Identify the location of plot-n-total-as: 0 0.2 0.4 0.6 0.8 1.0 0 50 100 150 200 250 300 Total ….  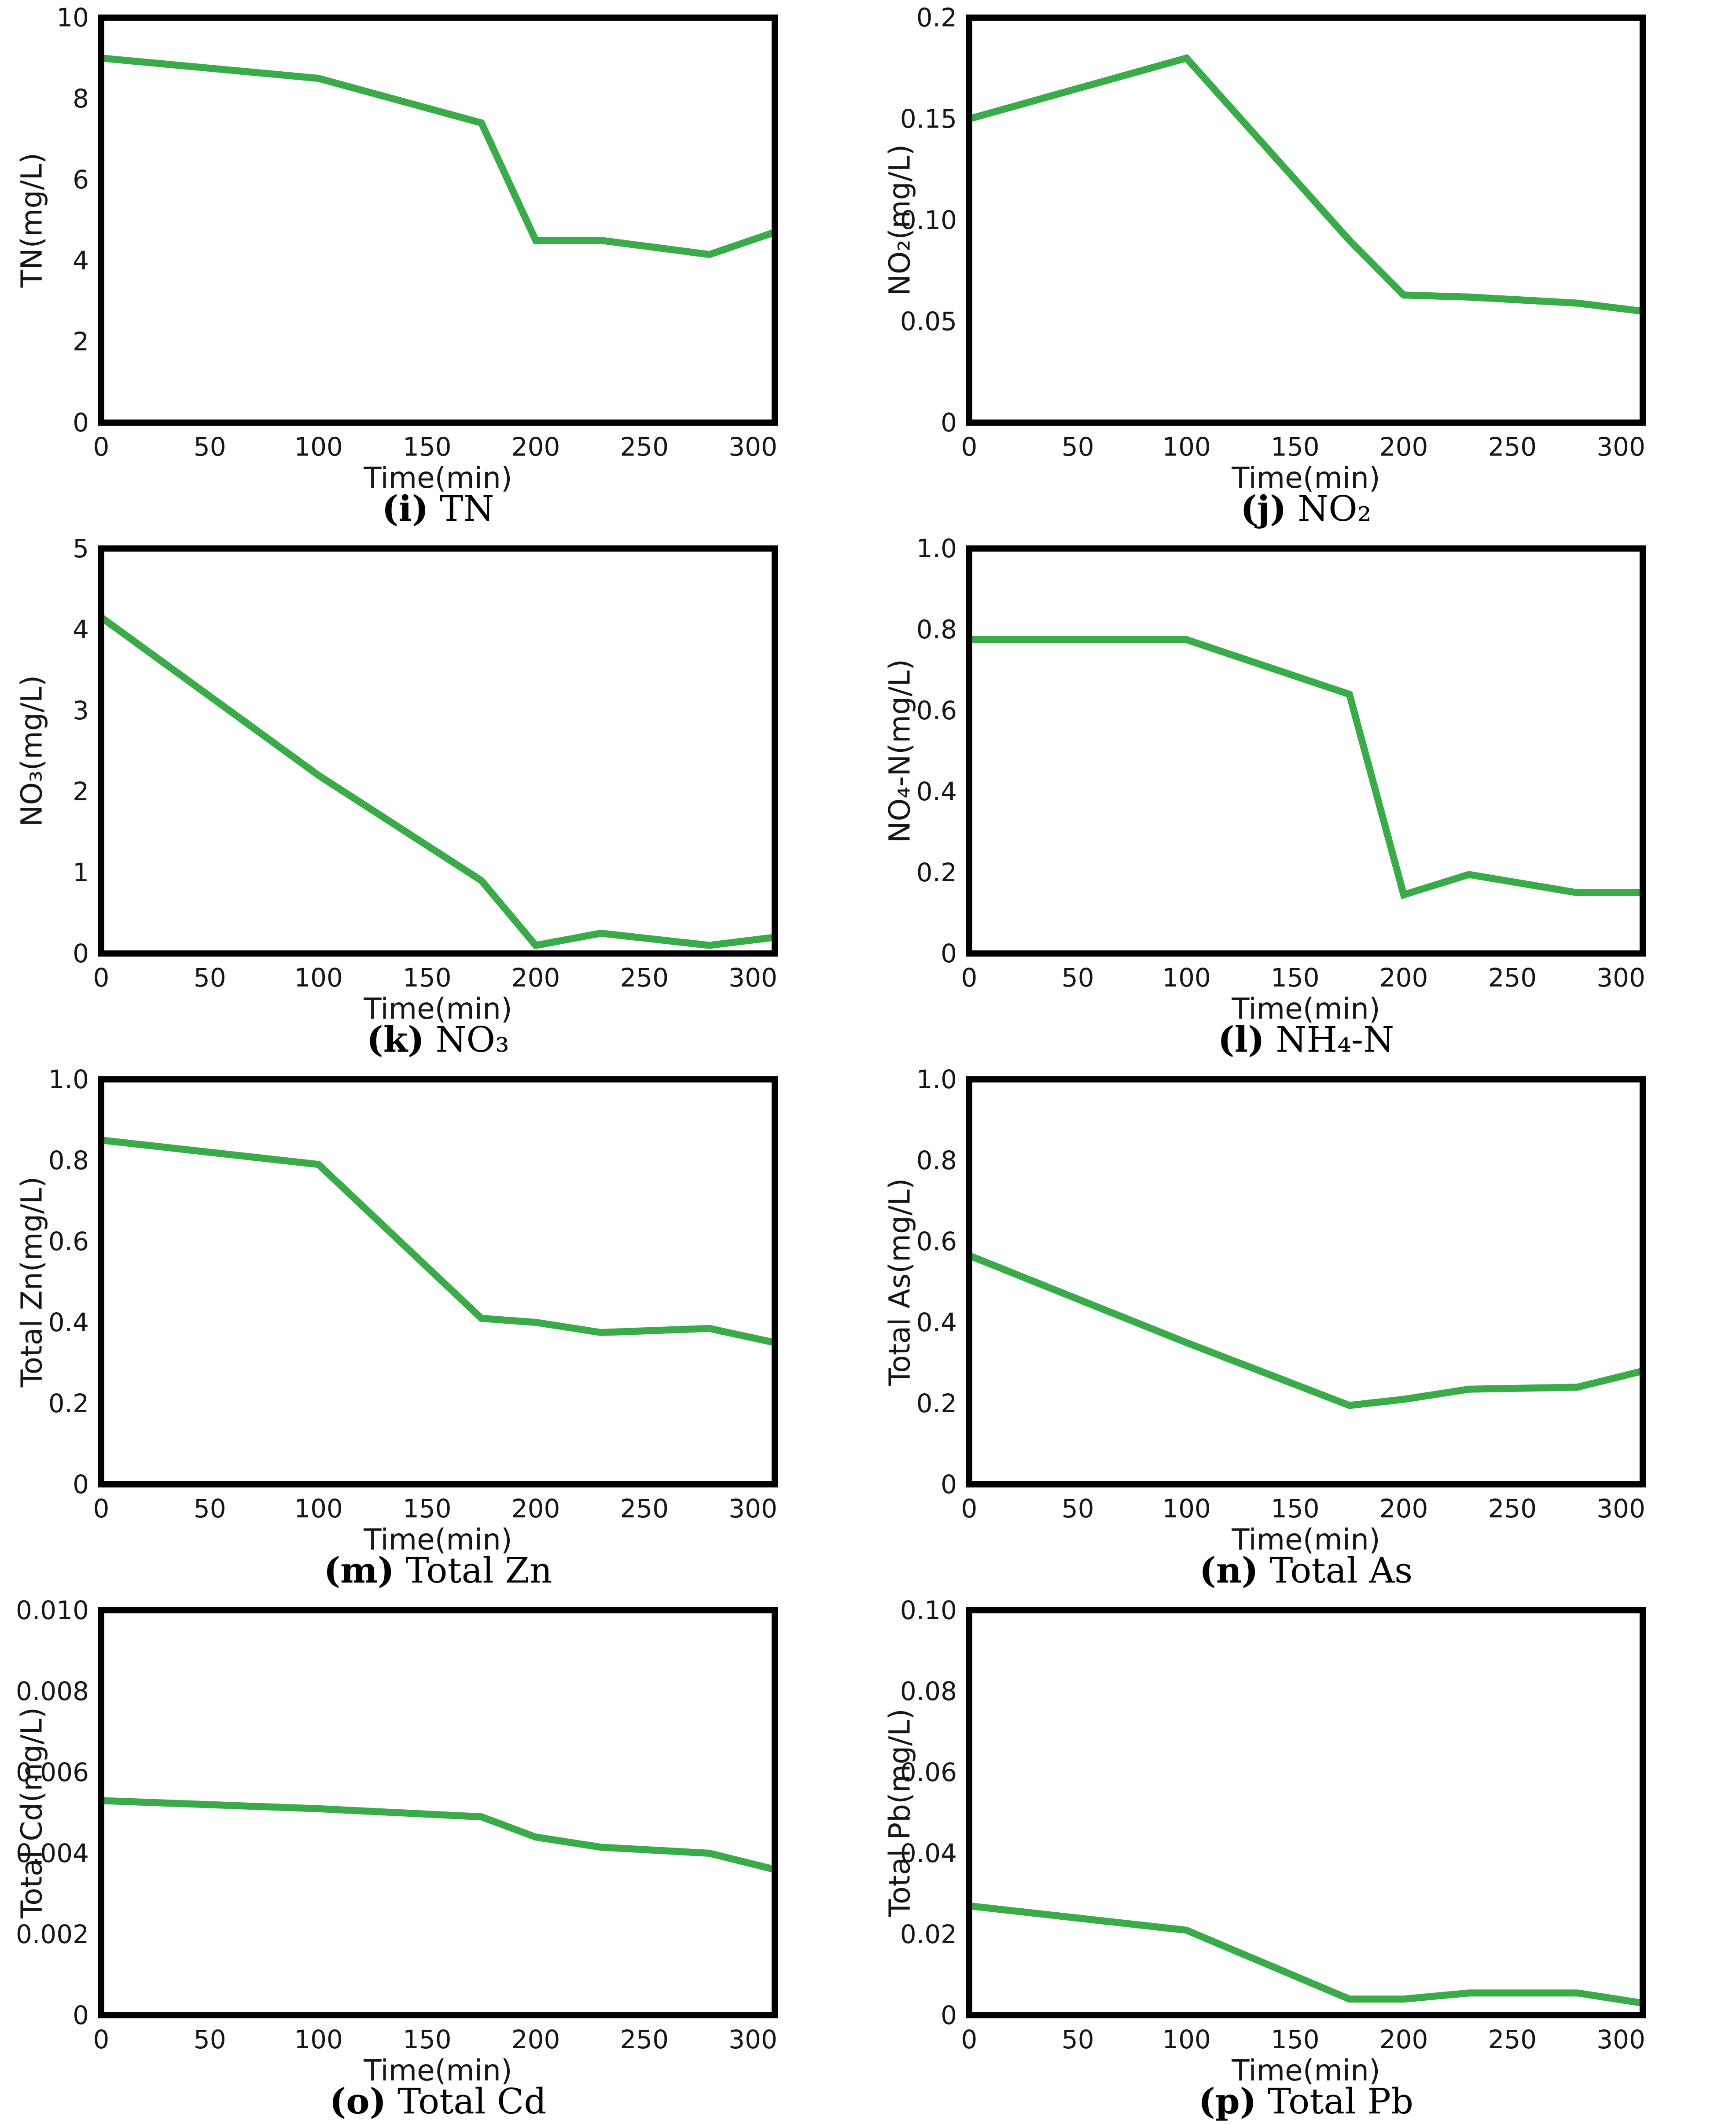
(1264, 1309).